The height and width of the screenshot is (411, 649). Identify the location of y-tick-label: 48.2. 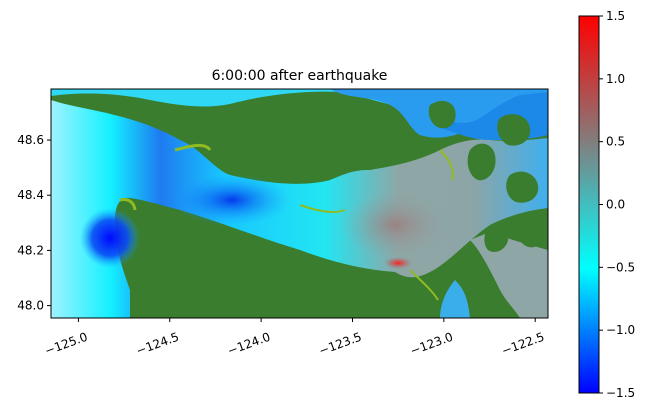
(30, 250).